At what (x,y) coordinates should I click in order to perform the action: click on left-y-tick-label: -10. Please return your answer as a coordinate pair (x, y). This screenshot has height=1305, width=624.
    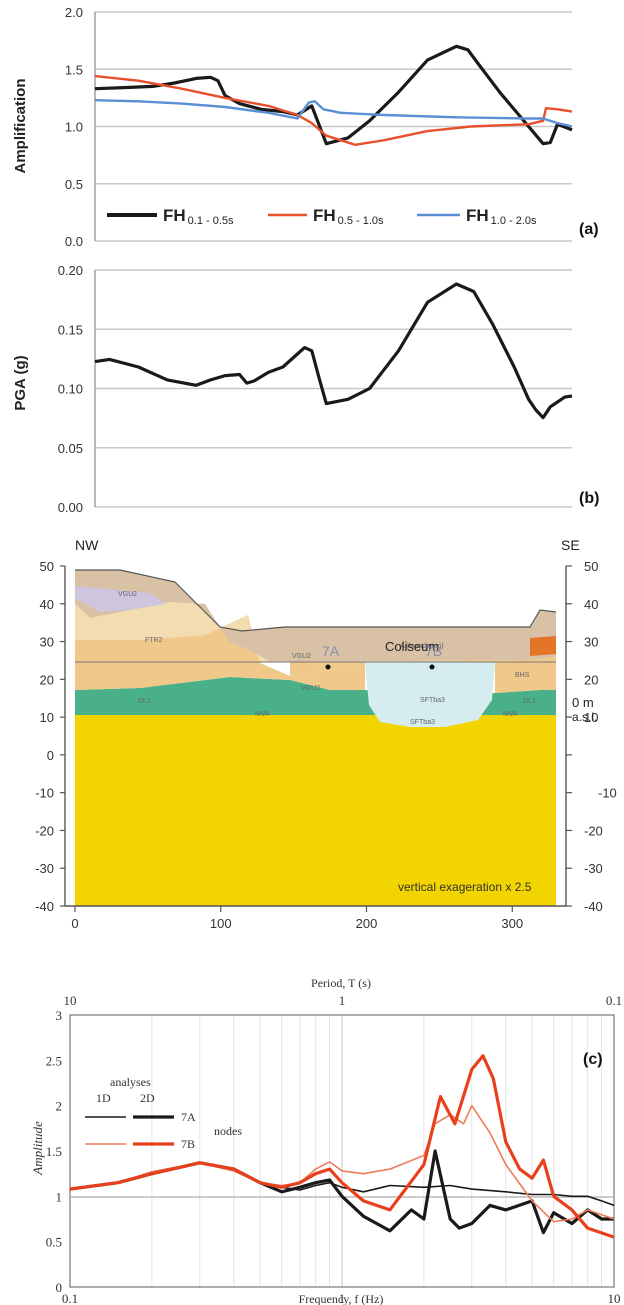
    Looking at the image, I should click on (44, 793).